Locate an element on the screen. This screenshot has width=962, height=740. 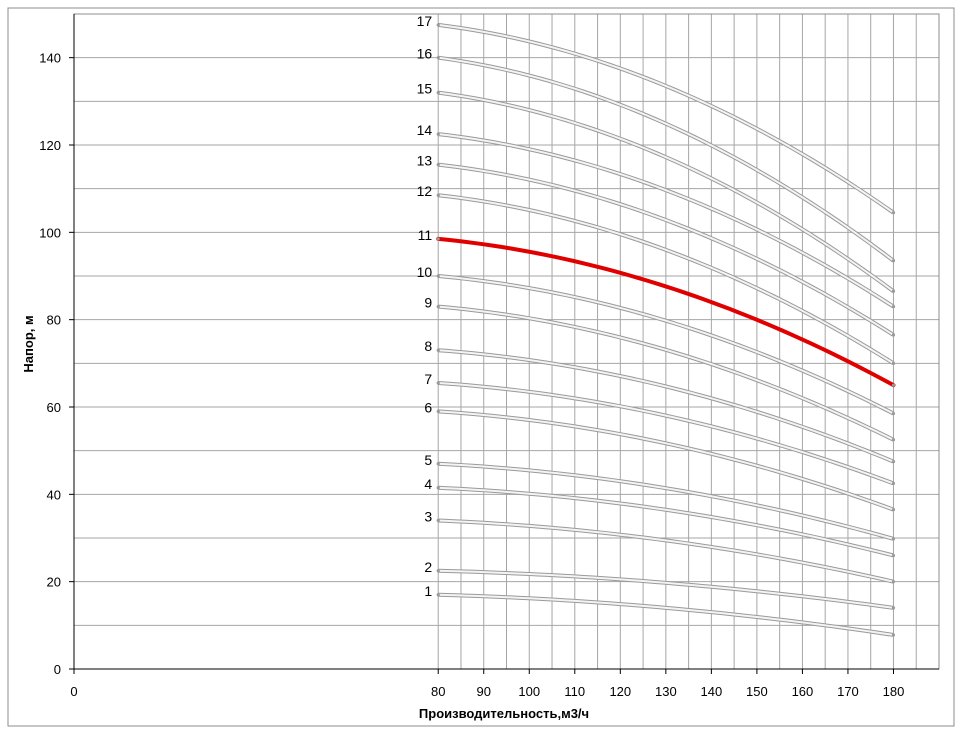
series-label-4: 4 is located at coordinates (428, 484).